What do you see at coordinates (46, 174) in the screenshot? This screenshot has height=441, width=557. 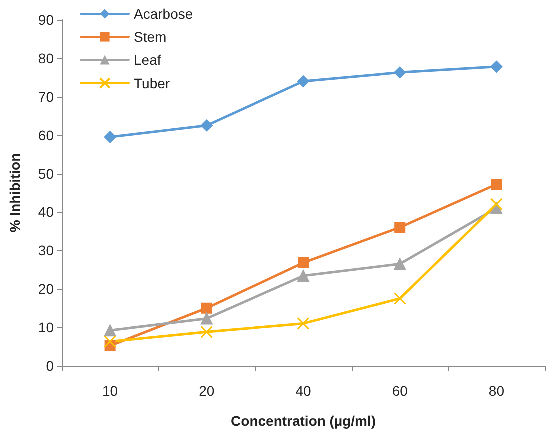 I see `y-tick-label: 50` at bounding box center [46, 174].